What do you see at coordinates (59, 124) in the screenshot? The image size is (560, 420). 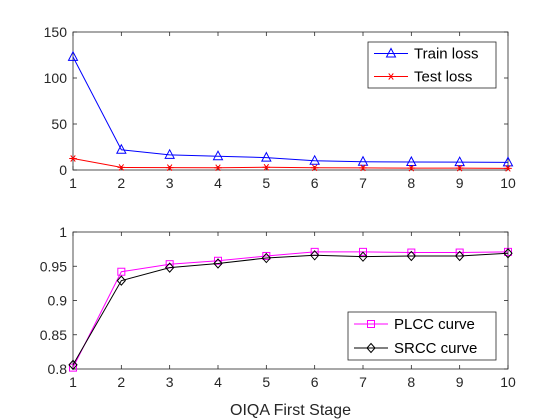 I see `y-tick-label: 50` at bounding box center [59, 124].